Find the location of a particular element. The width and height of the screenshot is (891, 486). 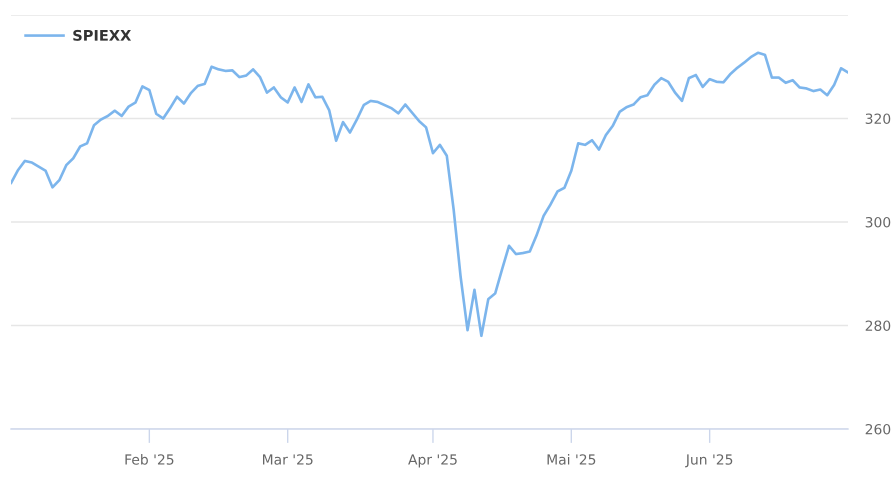

x-tick-label: Jun '25 is located at coordinates (708, 461).